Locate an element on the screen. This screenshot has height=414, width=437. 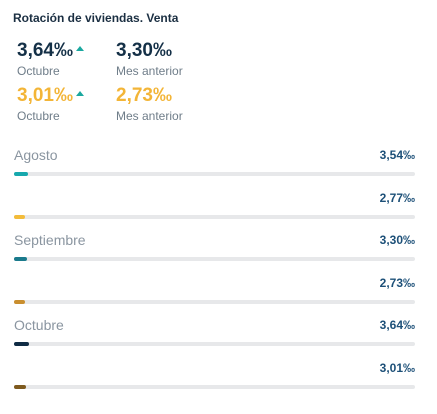
data-label: 2,77‰ is located at coordinates (397, 198).